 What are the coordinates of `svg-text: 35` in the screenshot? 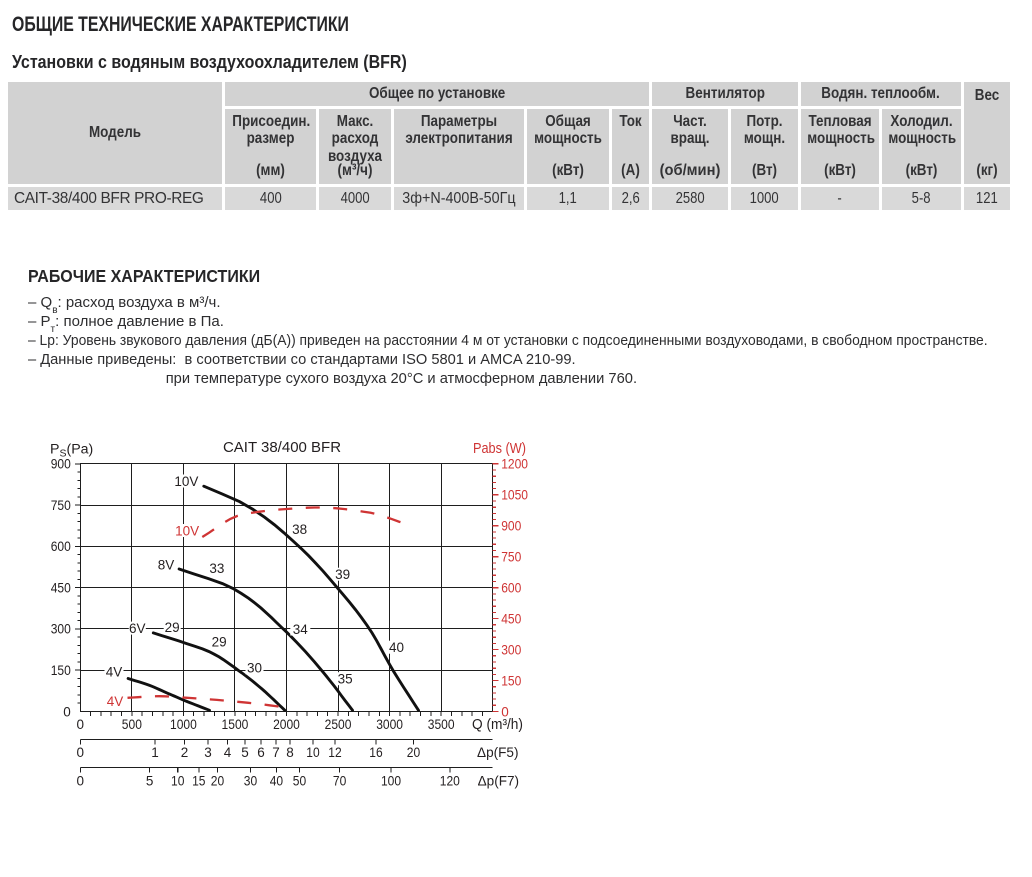 It's located at (345, 679).